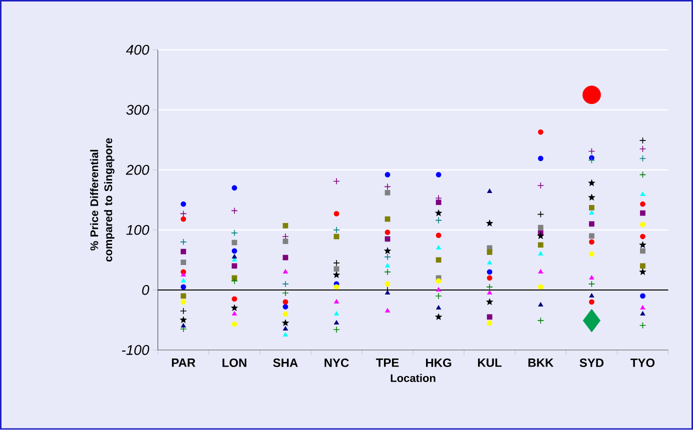  What do you see at coordinates (136, 350) in the screenshot?
I see `y-tick-label: -100` at bounding box center [136, 350].